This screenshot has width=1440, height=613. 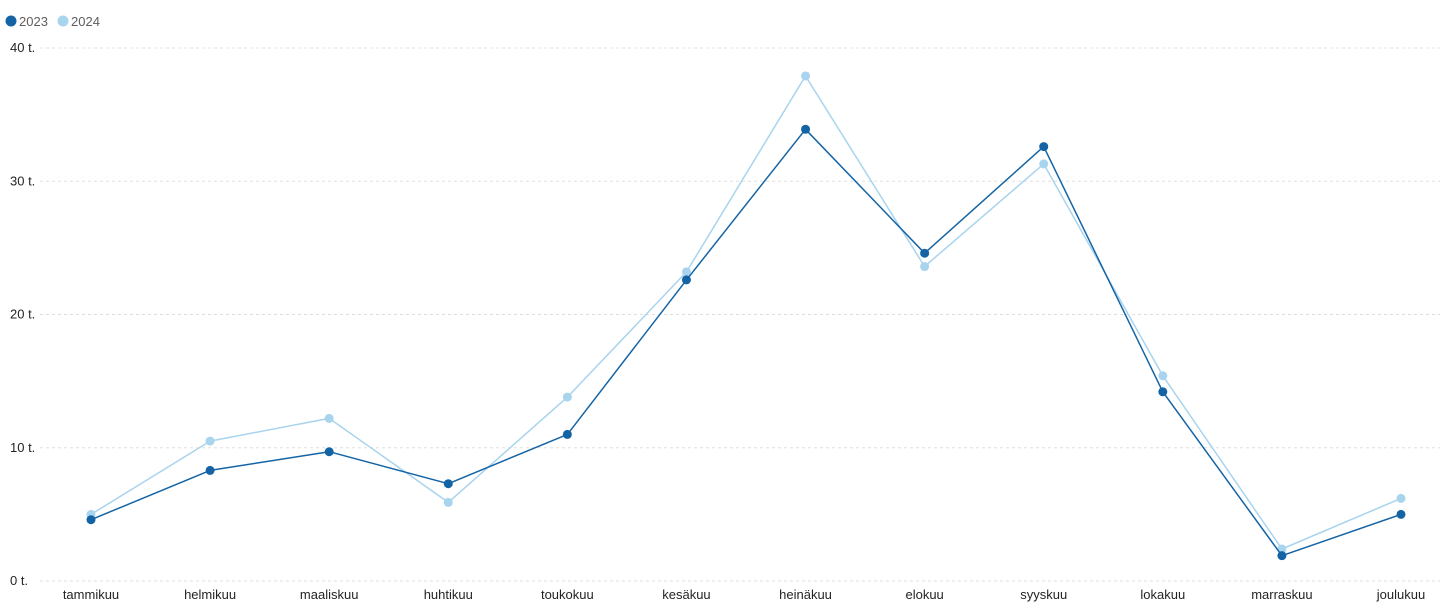 What do you see at coordinates (210, 594) in the screenshot?
I see `x-tick-label: helmikuu` at bounding box center [210, 594].